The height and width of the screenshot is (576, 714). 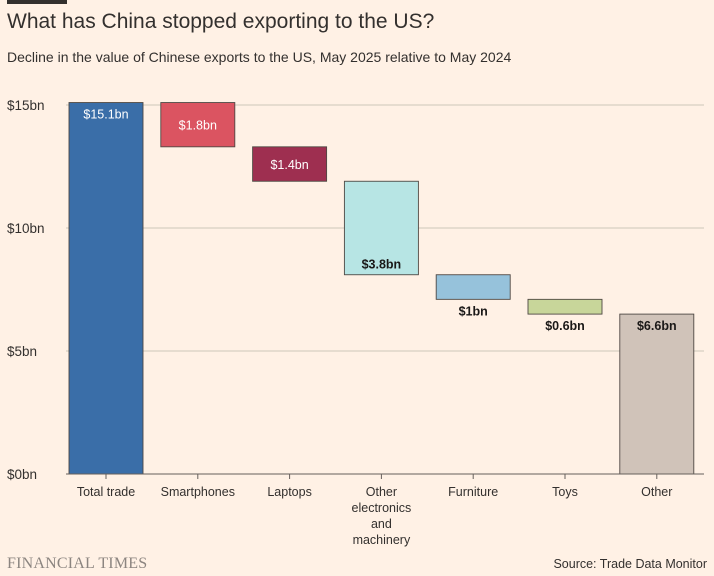 I want to click on x-tick-label-line: machinery, so click(x=382, y=540).